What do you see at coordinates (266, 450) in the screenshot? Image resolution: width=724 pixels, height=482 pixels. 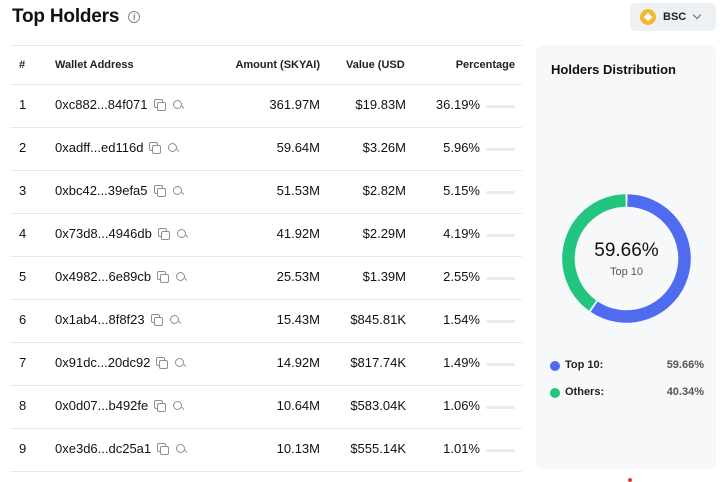 I see `table-row: 9 0xe3d6...dc25a1 10.13M $555.14K 1.01%` at bounding box center [266, 450].